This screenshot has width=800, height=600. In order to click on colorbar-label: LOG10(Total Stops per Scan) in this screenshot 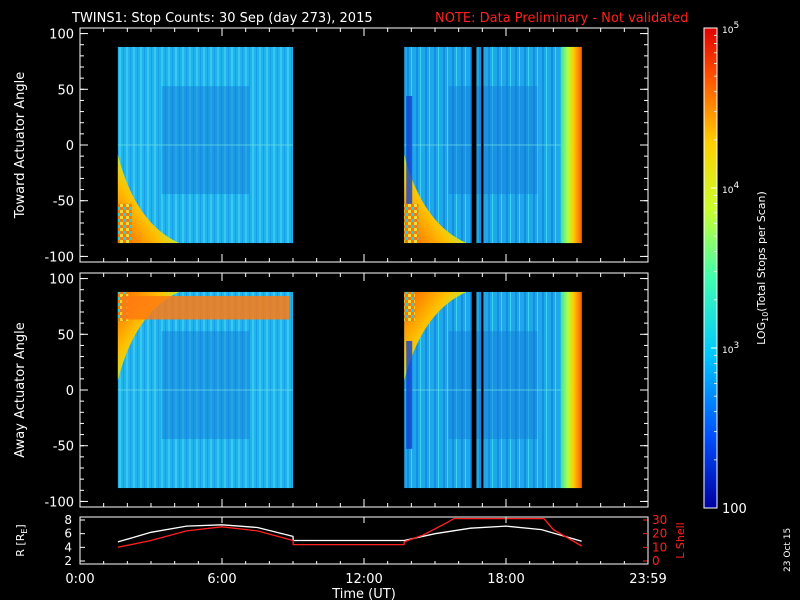, I will do `click(762, 268)`.